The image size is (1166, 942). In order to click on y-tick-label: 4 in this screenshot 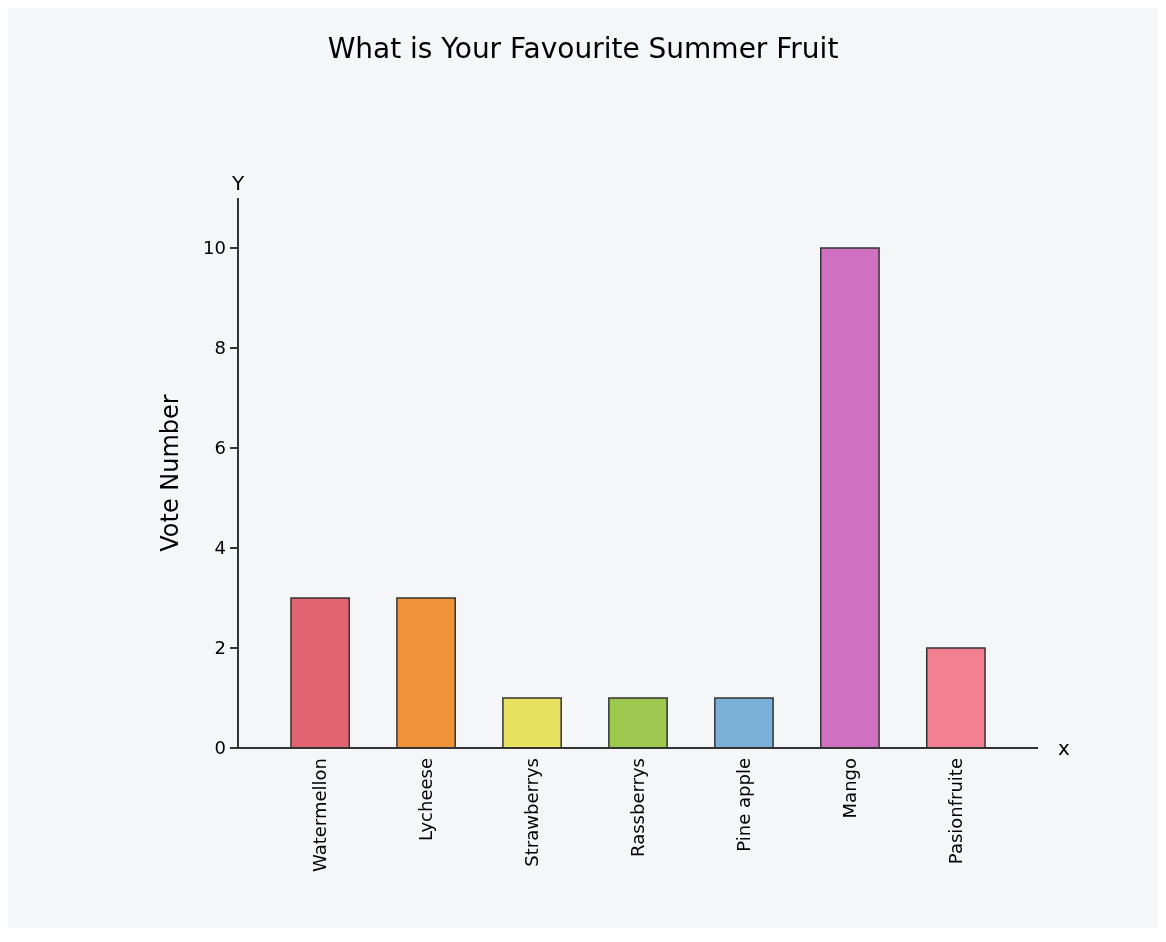, I will do `click(220, 548)`.